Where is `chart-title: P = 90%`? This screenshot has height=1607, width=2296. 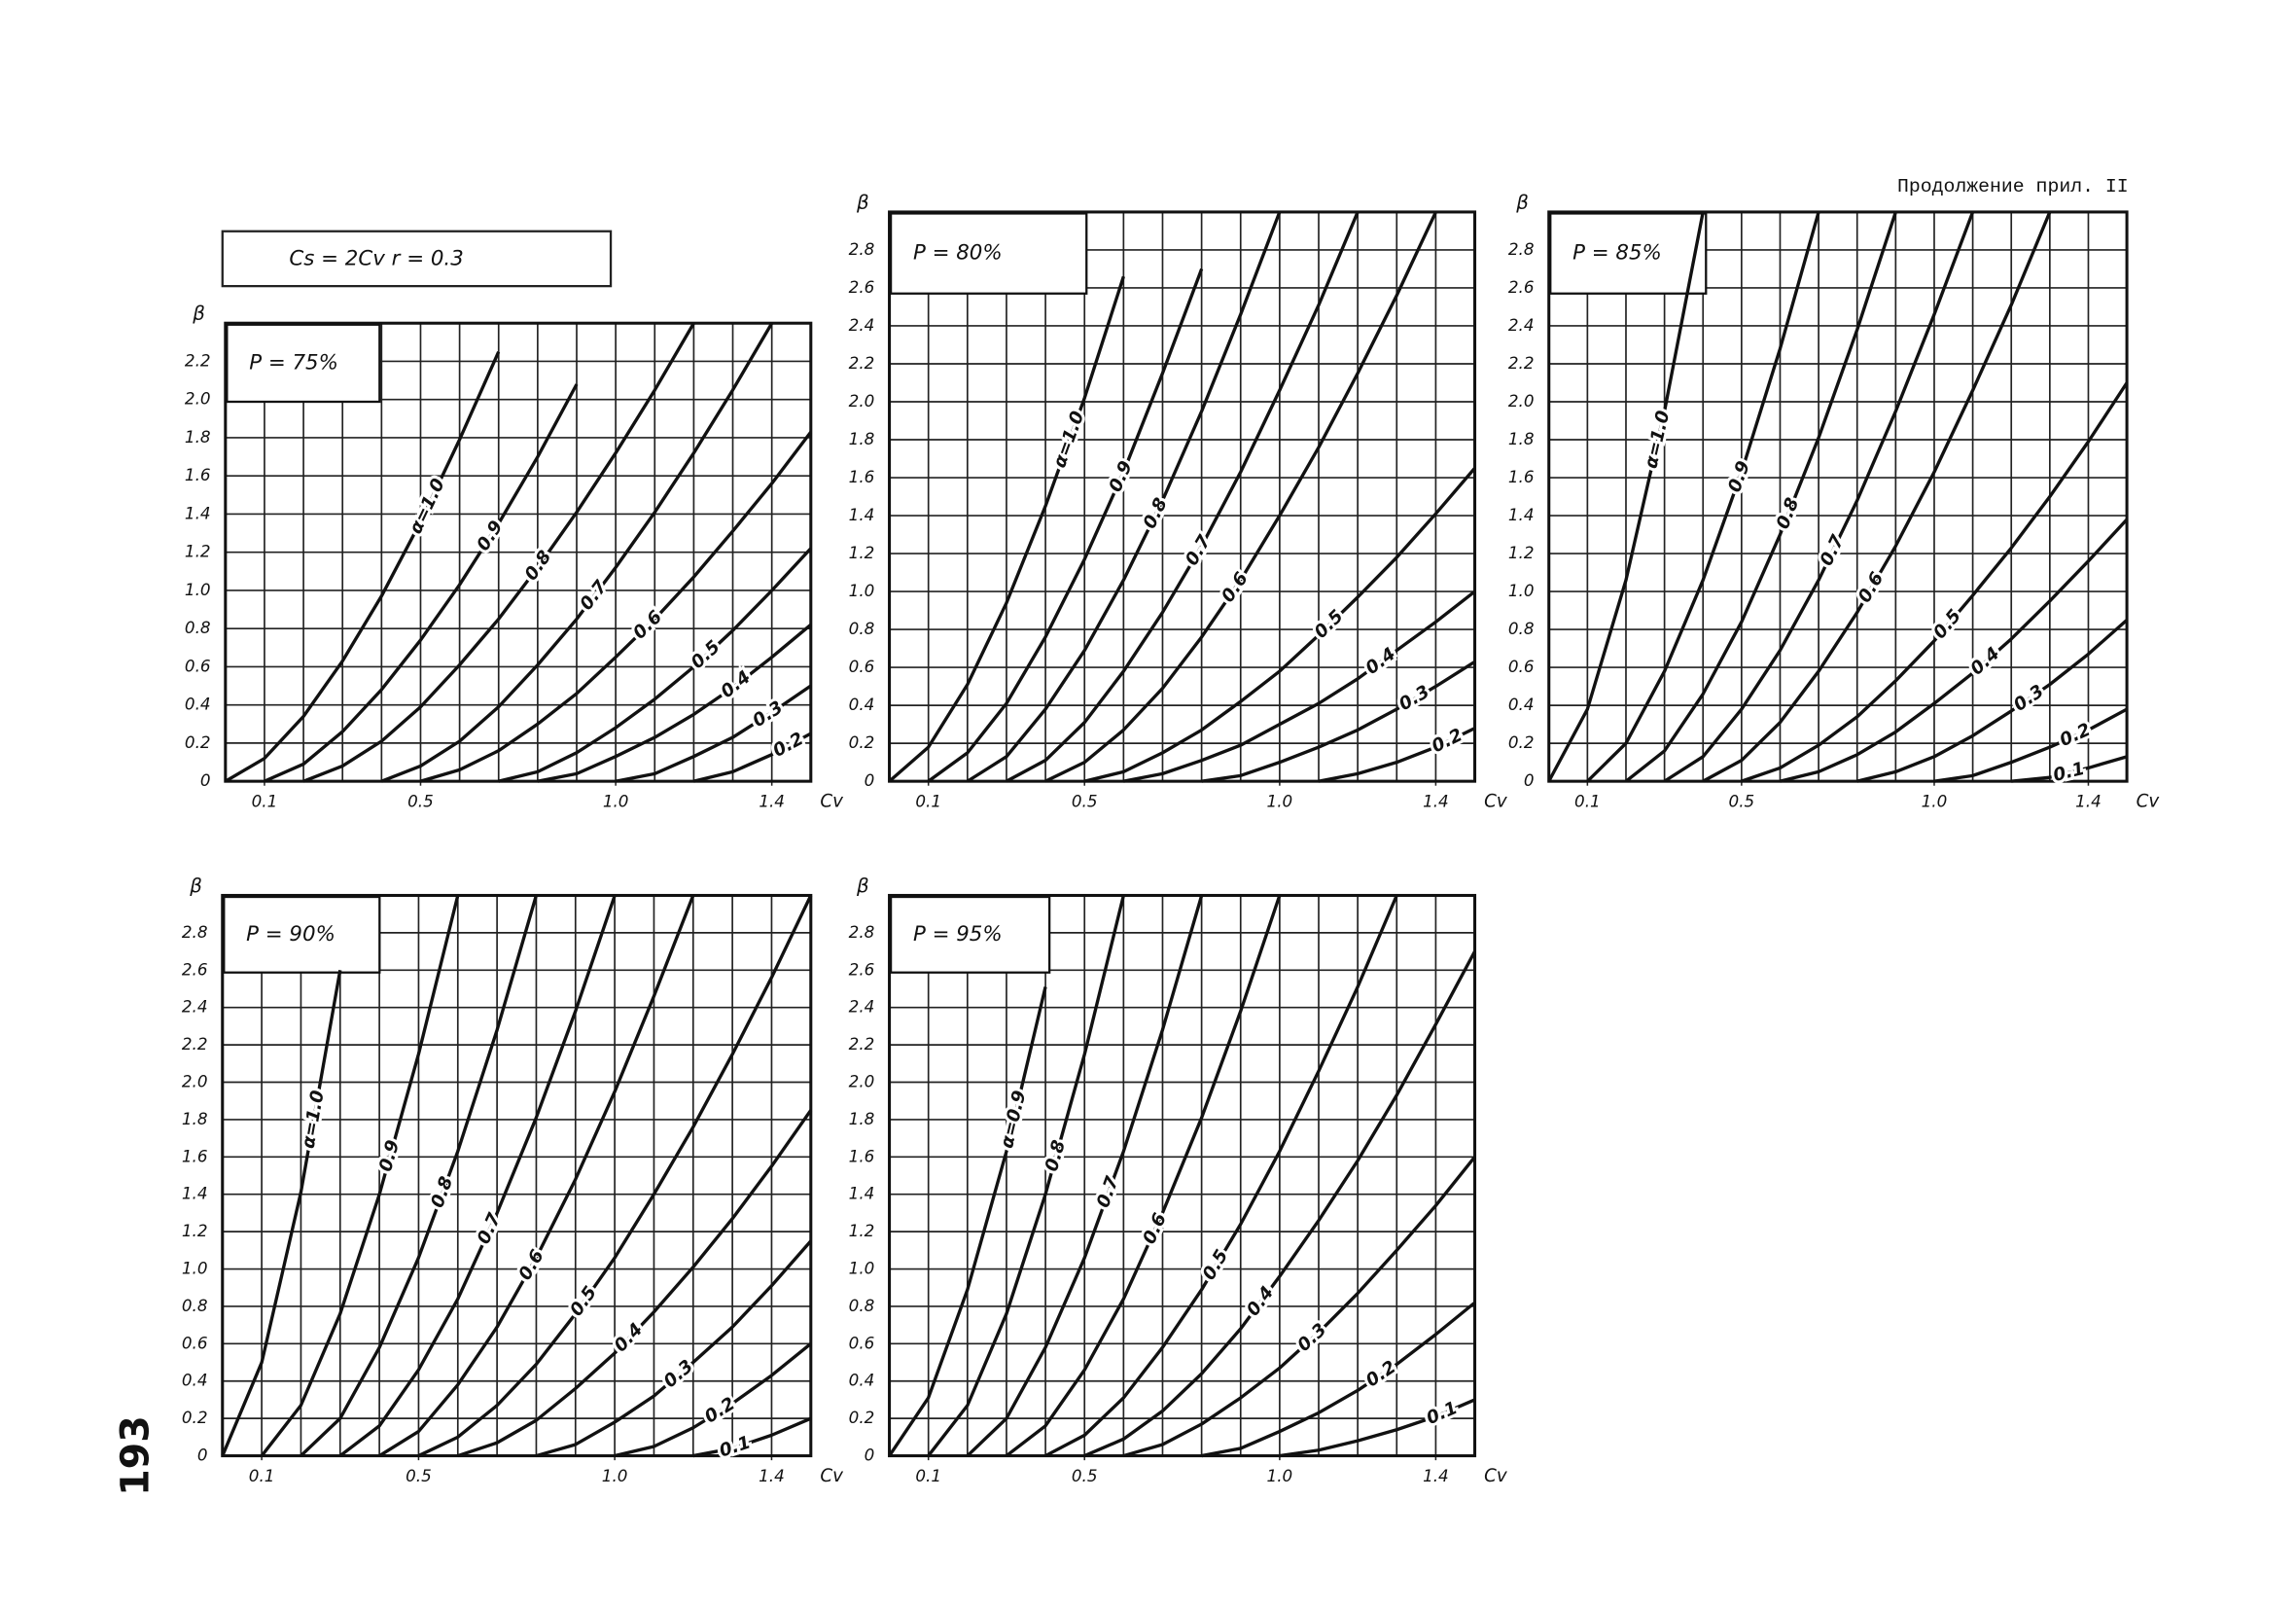
chart-title: P = 90% is located at coordinates (291, 934).